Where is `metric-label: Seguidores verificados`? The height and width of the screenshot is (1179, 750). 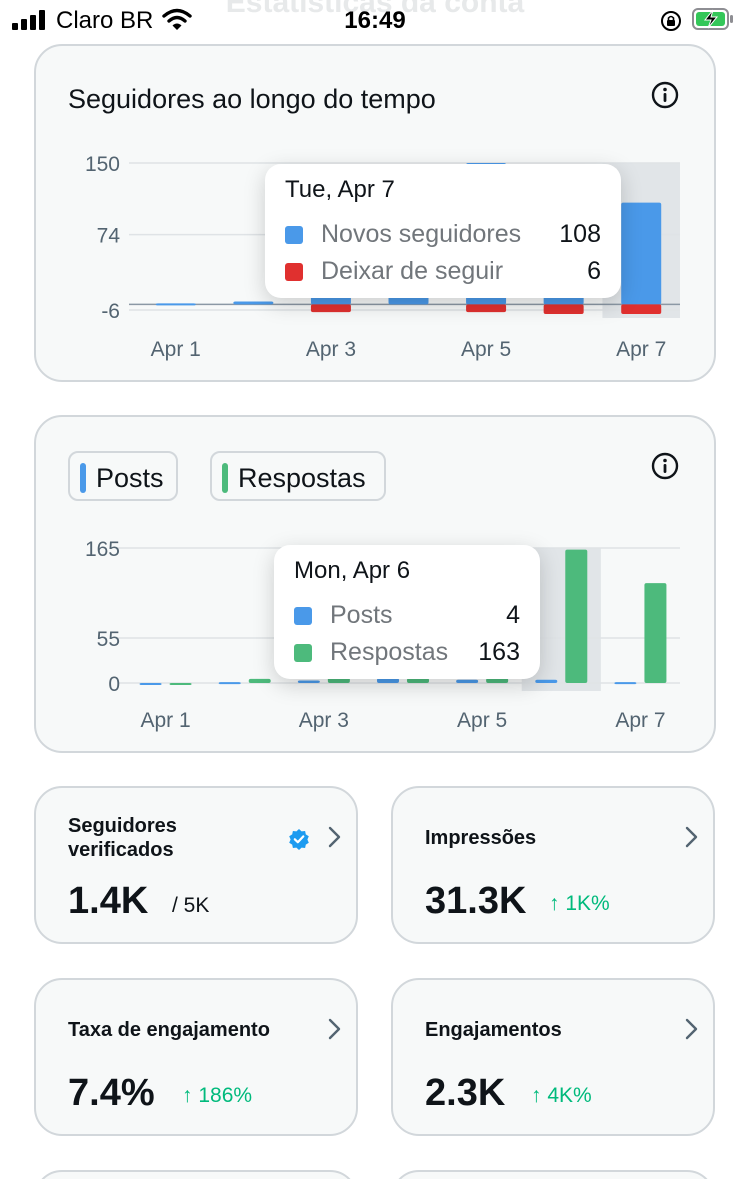 metric-label: Seguidores verificados is located at coordinates (122, 838).